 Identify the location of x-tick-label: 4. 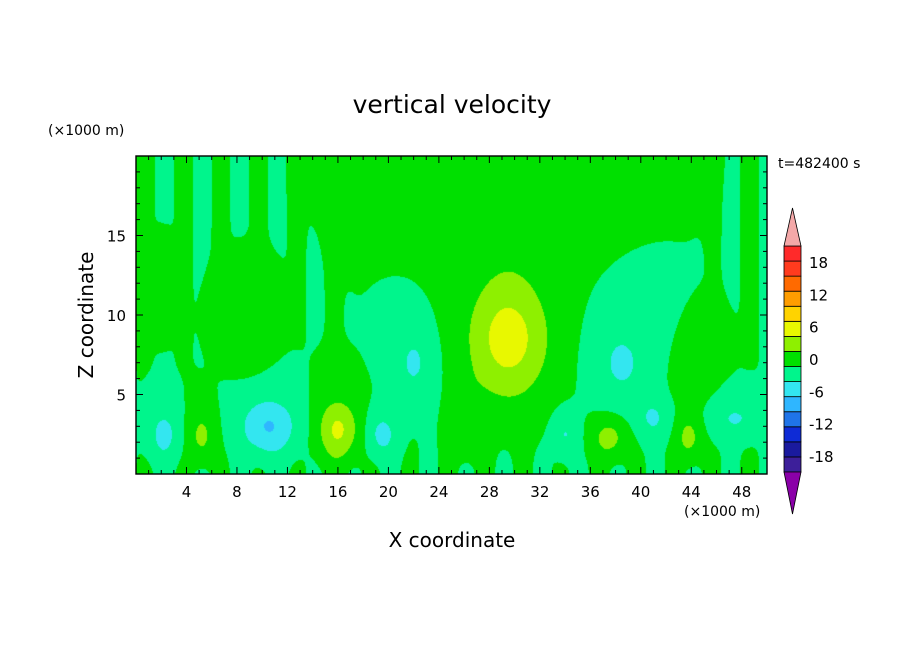
(187, 492).